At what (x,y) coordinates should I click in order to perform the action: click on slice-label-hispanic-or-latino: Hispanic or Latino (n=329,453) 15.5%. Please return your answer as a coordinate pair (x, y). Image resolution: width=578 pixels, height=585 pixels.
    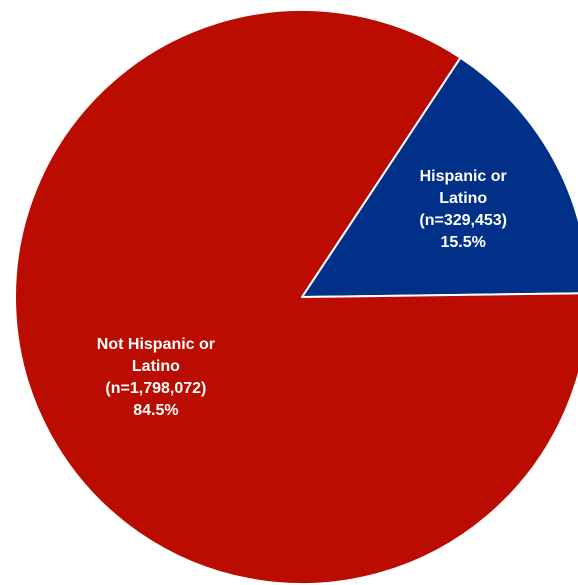
    Looking at the image, I should click on (463, 209).